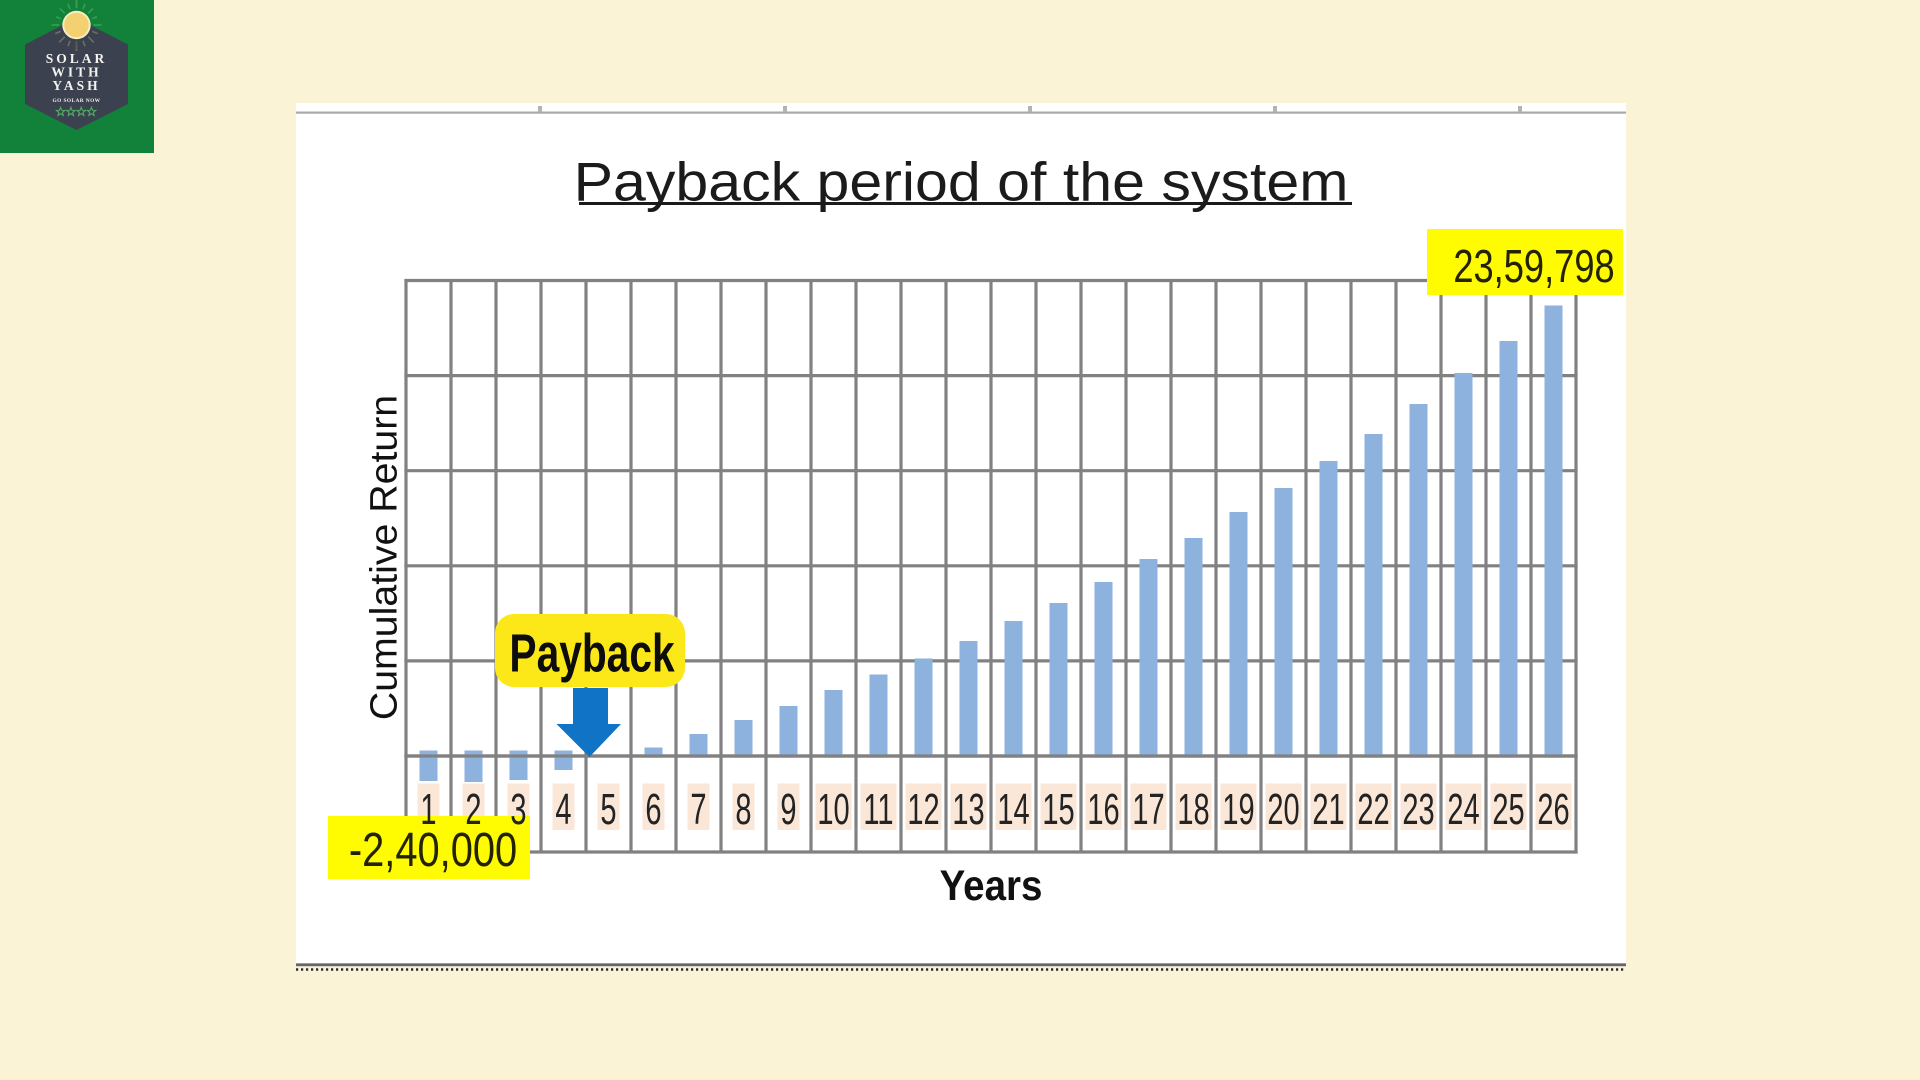  What do you see at coordinates (923, 809) in the screenshot?
I see `svg-text: 12` at bounding box center [923, 809].